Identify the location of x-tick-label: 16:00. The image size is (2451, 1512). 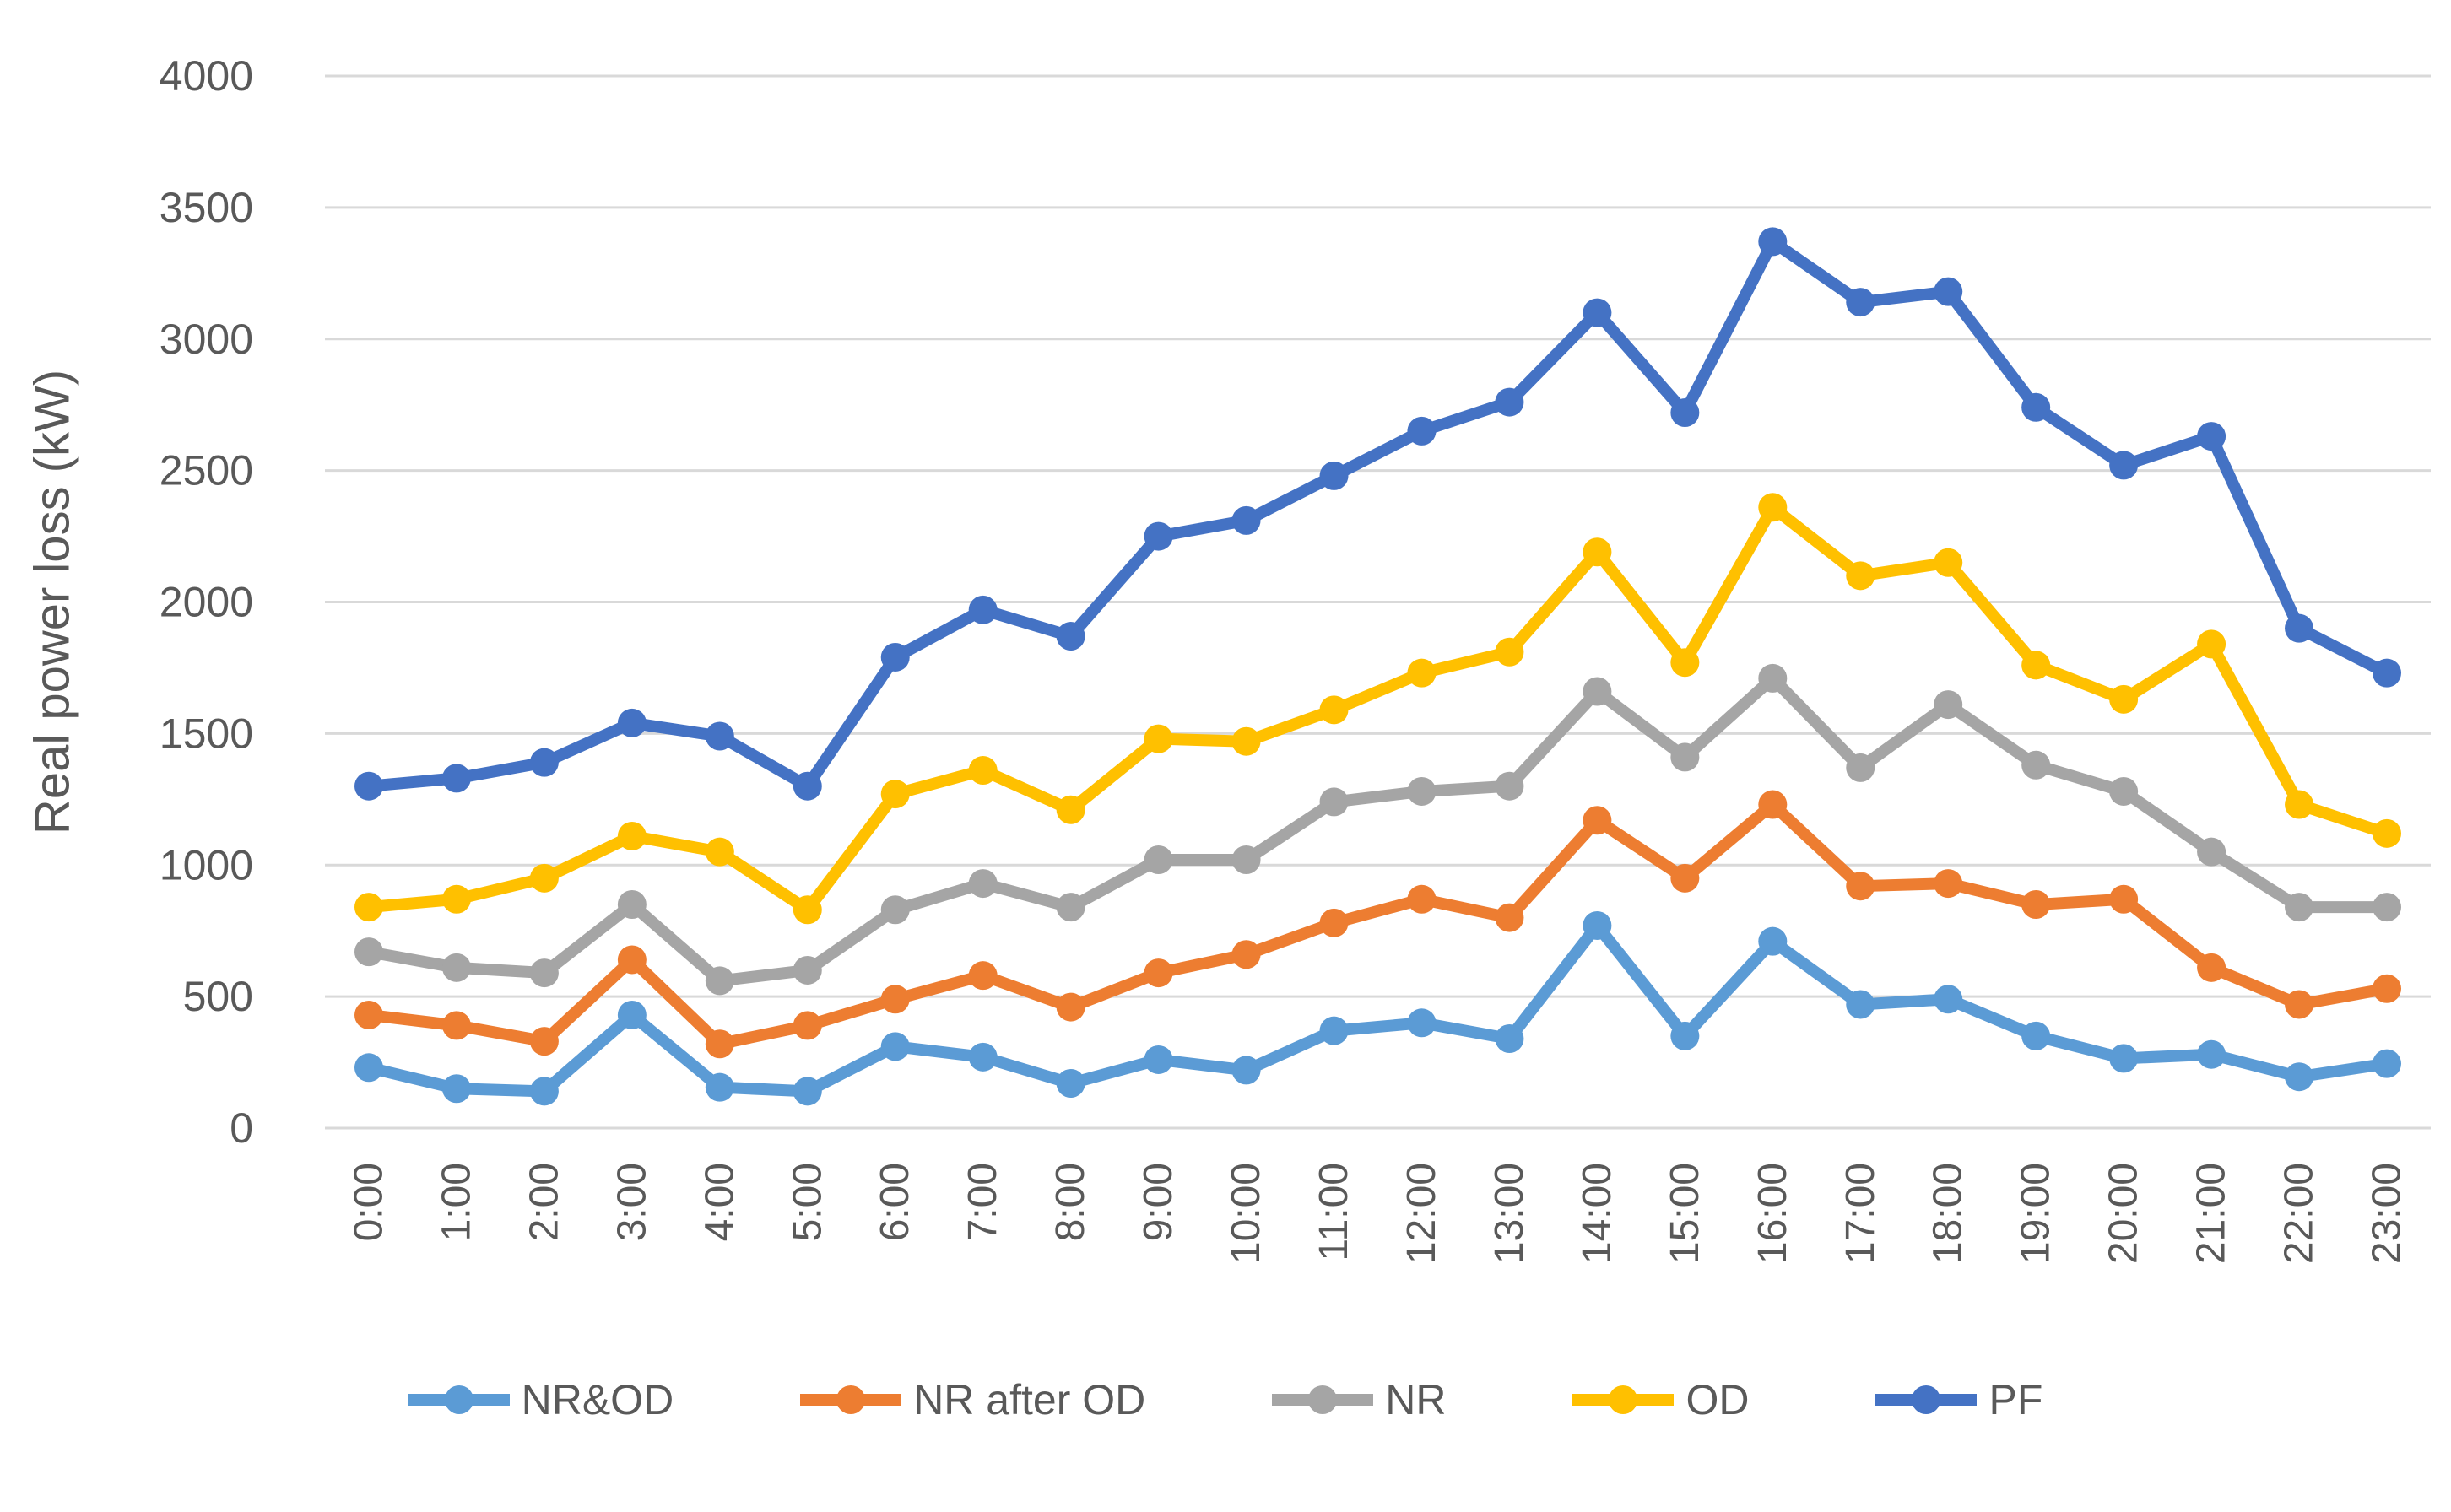
(1773, 1213).